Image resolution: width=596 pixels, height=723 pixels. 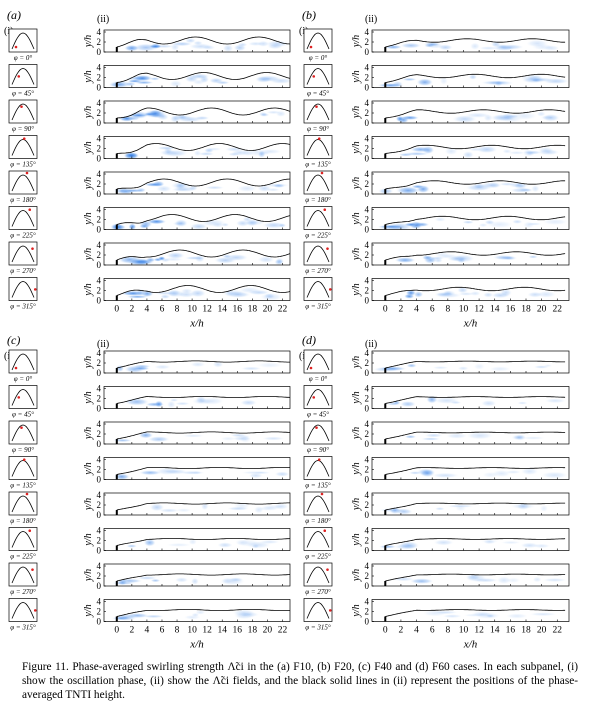 What do you see at coordinates (318, 271) in the screenshot?
I see `phase-label: φ = 270°` at bounding box center [318, 271].